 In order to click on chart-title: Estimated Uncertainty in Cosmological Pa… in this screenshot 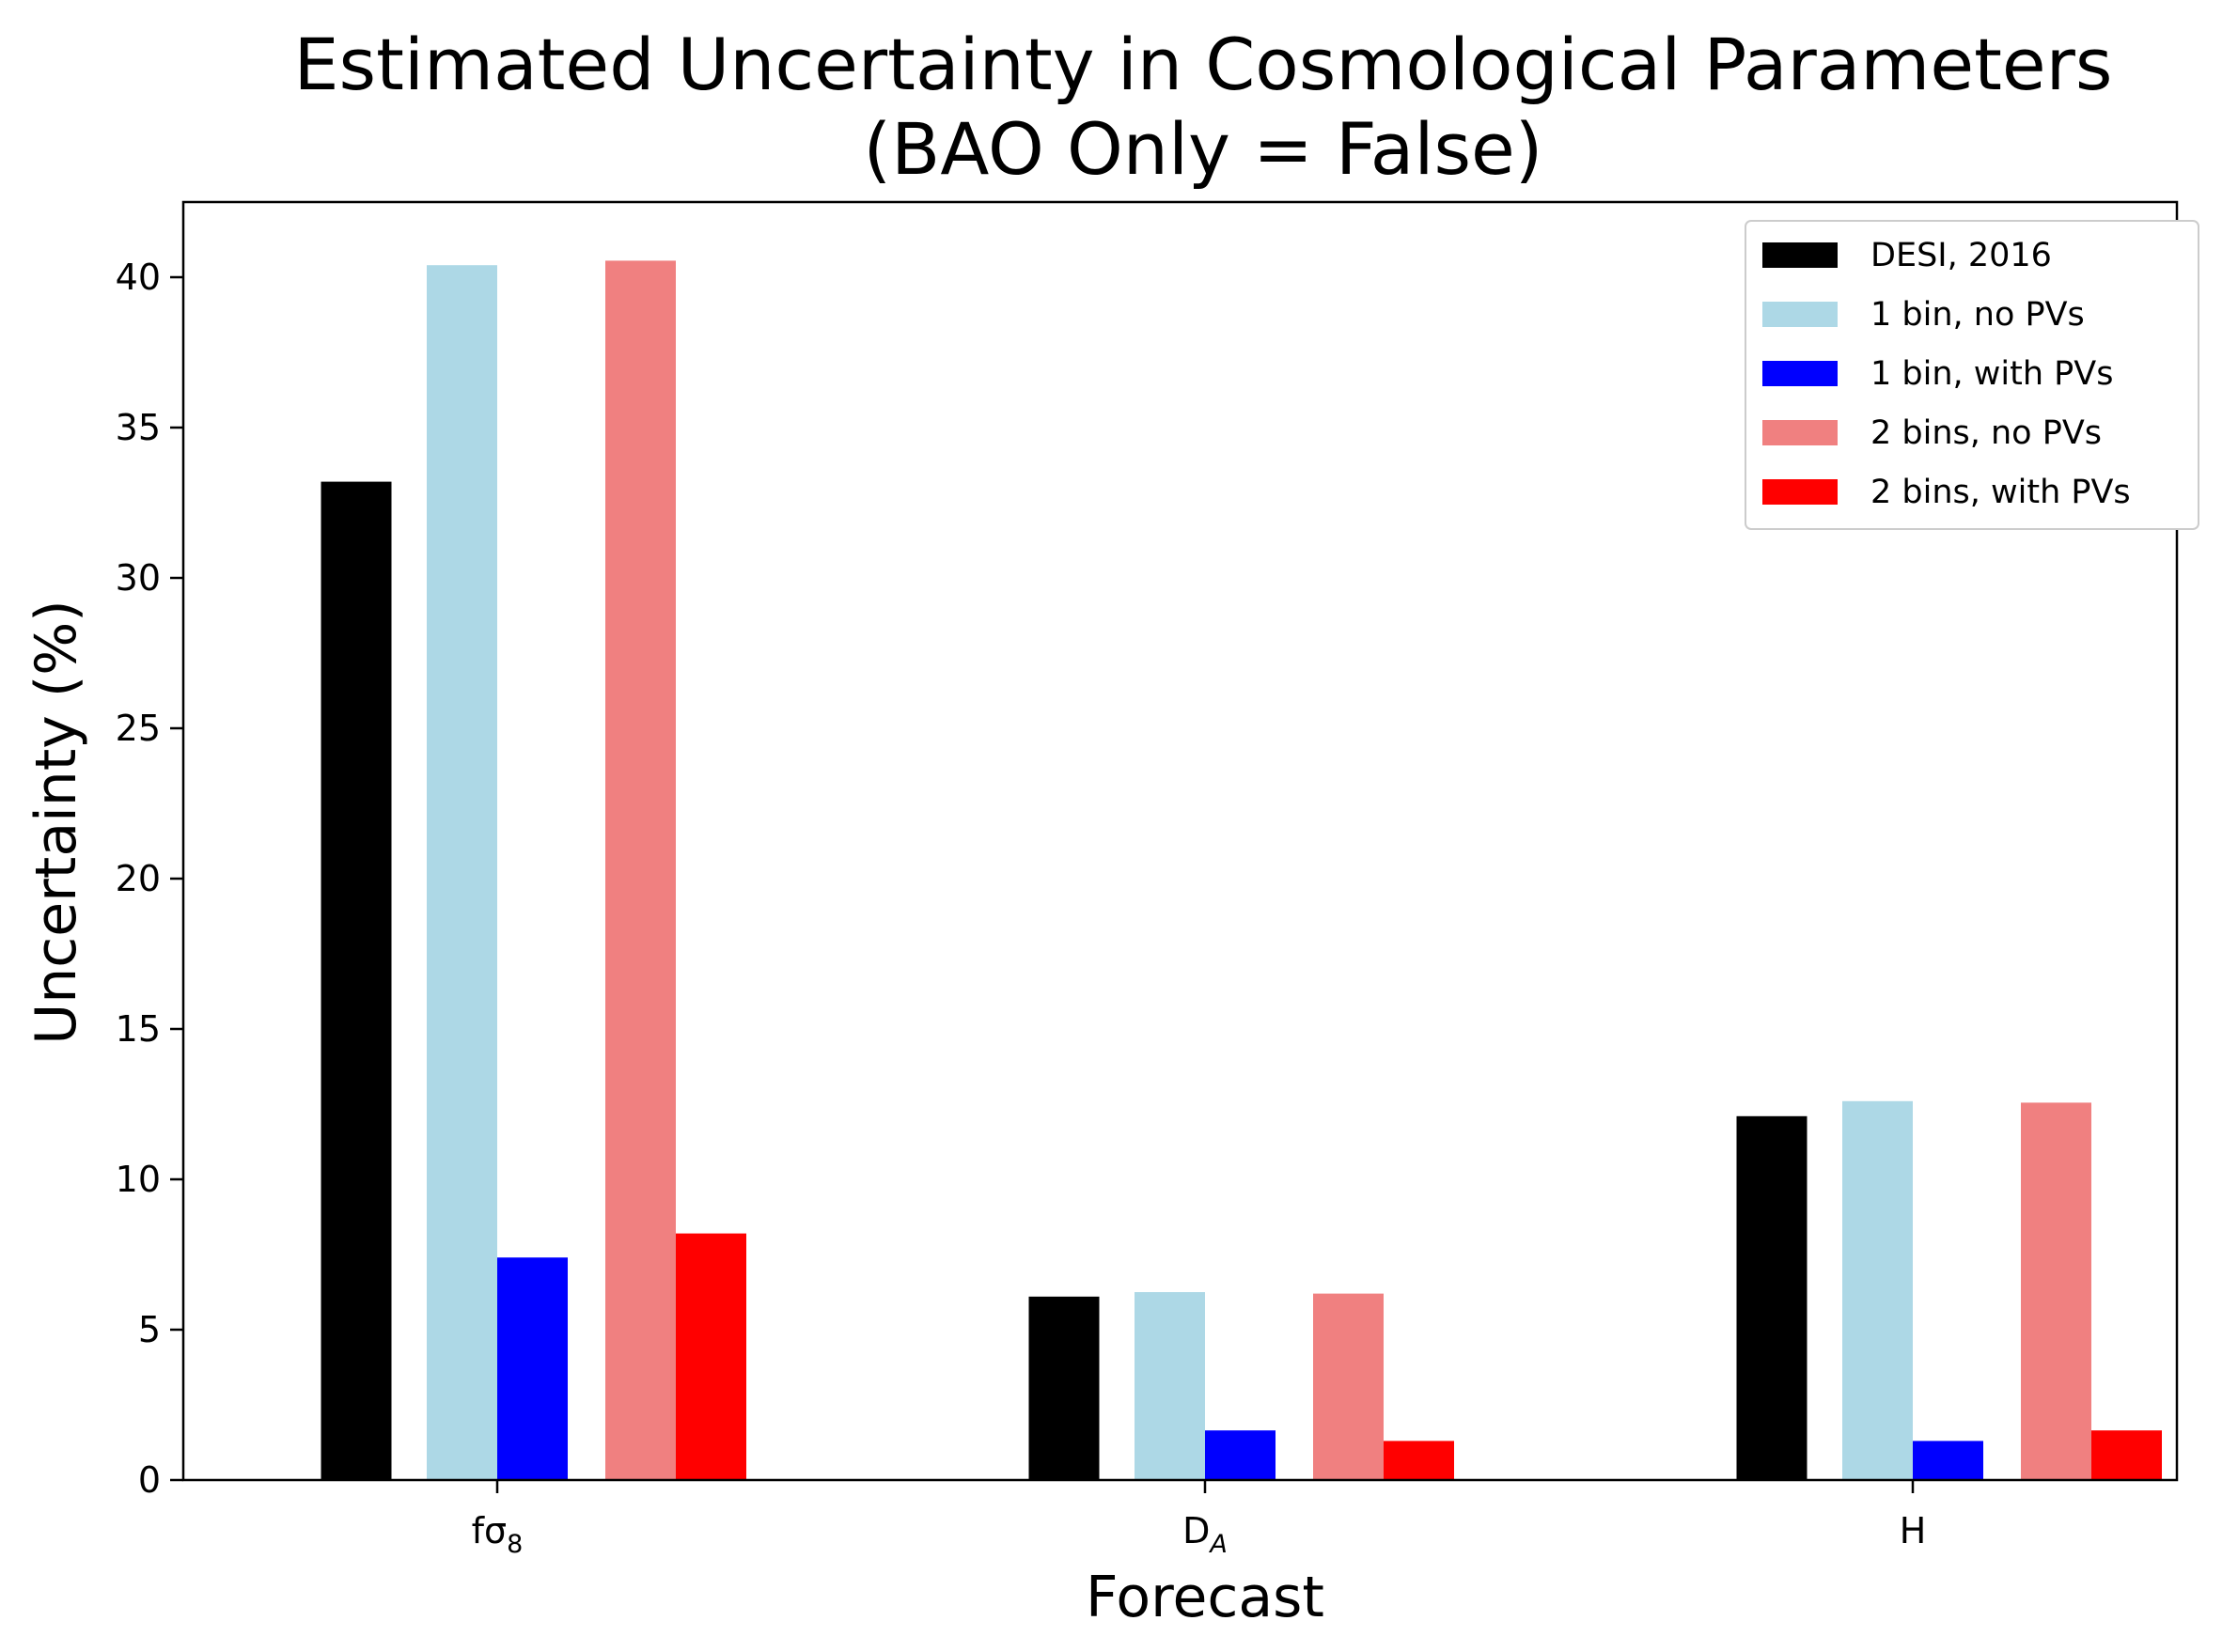, I will do `click(1204, 64)`.